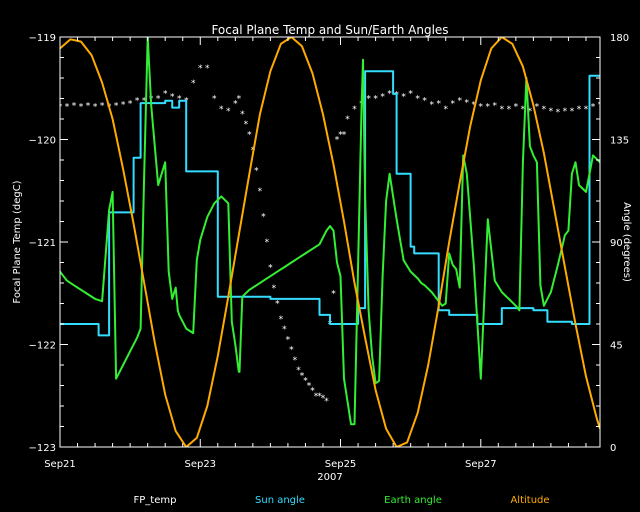  What do you see at coordinates (626, 242) in the screenshot?
I see `y-axis-label-right: Angle (degrees)` at bounding box center [626, 242].